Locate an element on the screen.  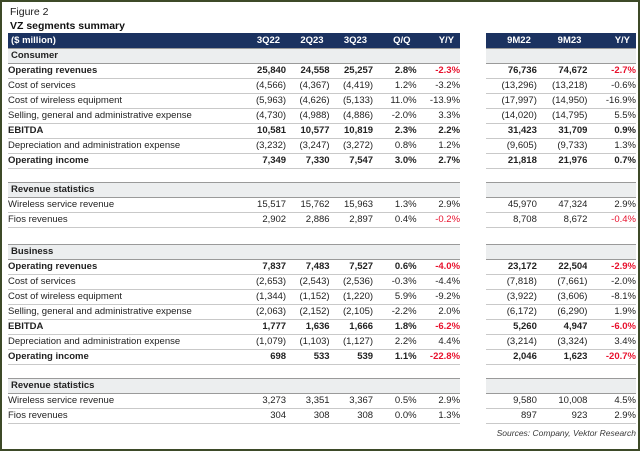
row-value-q: 15,963 is located at coordinates (351, 205).